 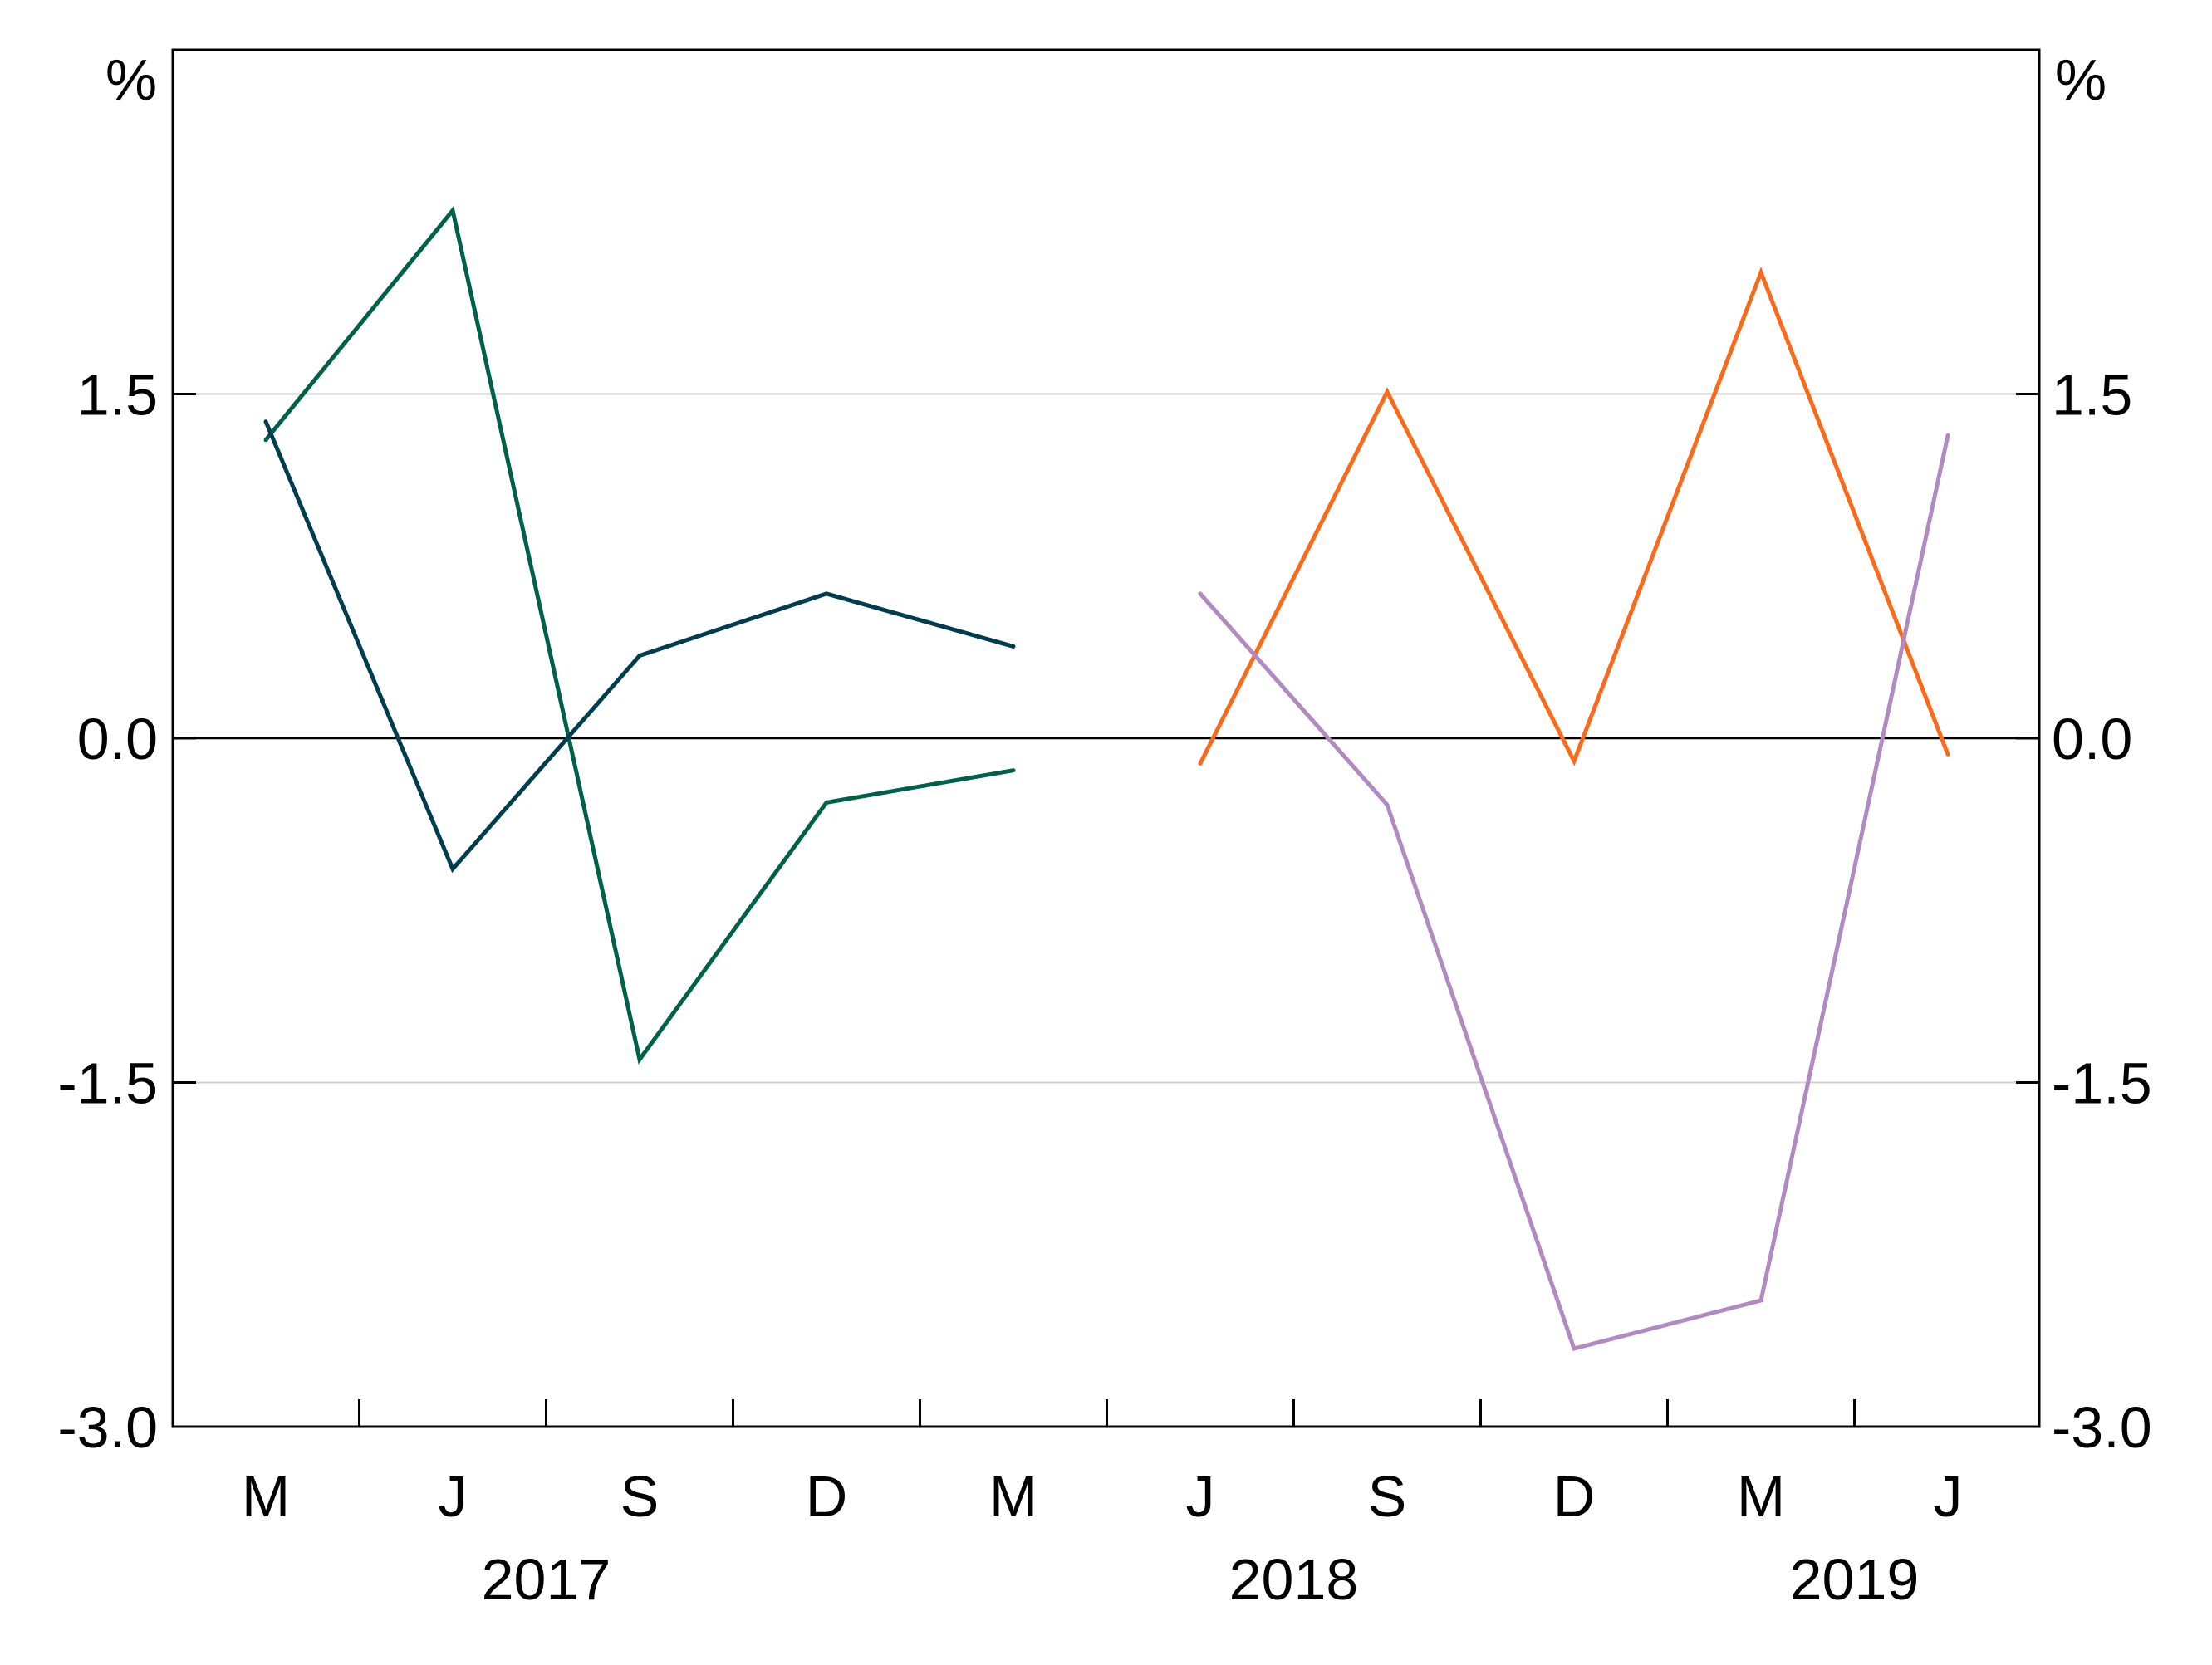 What do you see at coordinates (1294, 1579) in the screenshot?
I see `x-year-label: 2018` at bounding box center [1294, 1579].